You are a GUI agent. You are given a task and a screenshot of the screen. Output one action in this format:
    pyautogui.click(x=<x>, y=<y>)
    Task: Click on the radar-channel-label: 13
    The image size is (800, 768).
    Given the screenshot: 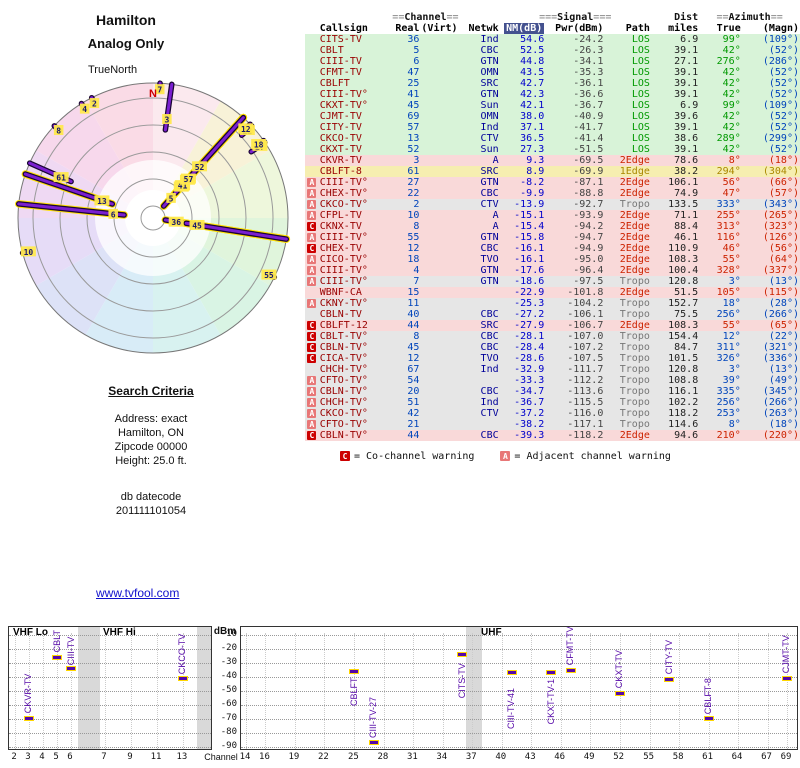 What is the action you would take?
    pyautogui.click(x=102, y=201)
    